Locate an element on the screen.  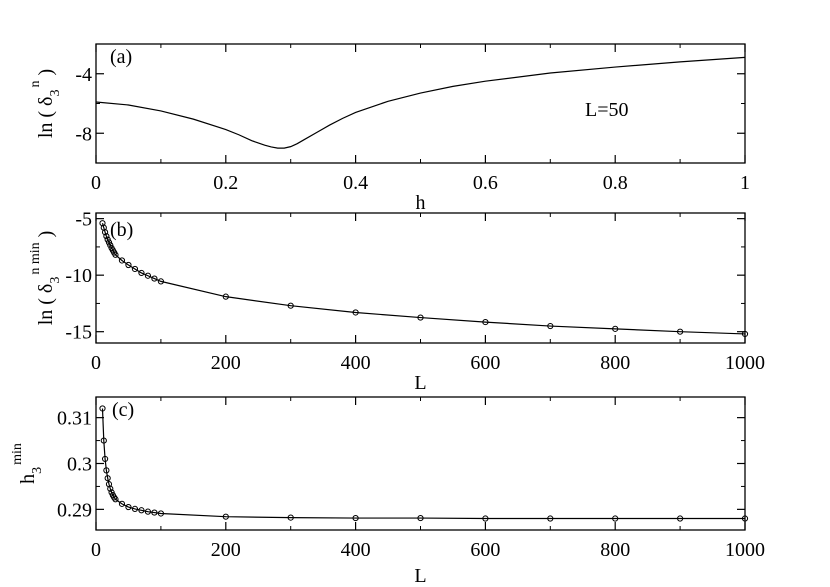
y-tick-label: -15 is located at coordinates (78, 333).